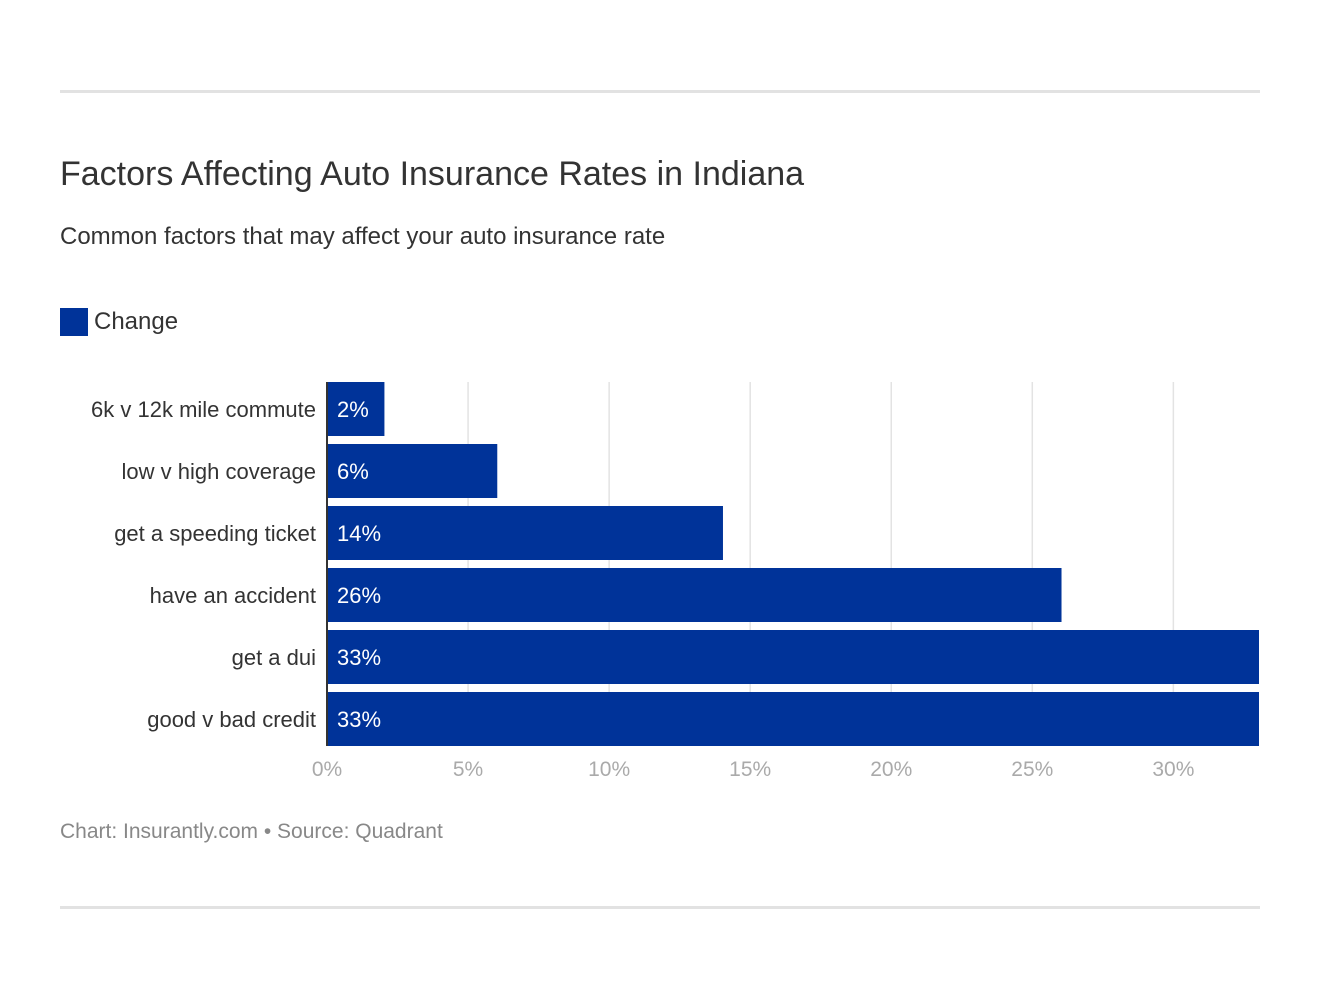  What do you see at coordinates (359, 595) in the screenshot?
I see `data-label: 26%` at bounding box center [359, 595].